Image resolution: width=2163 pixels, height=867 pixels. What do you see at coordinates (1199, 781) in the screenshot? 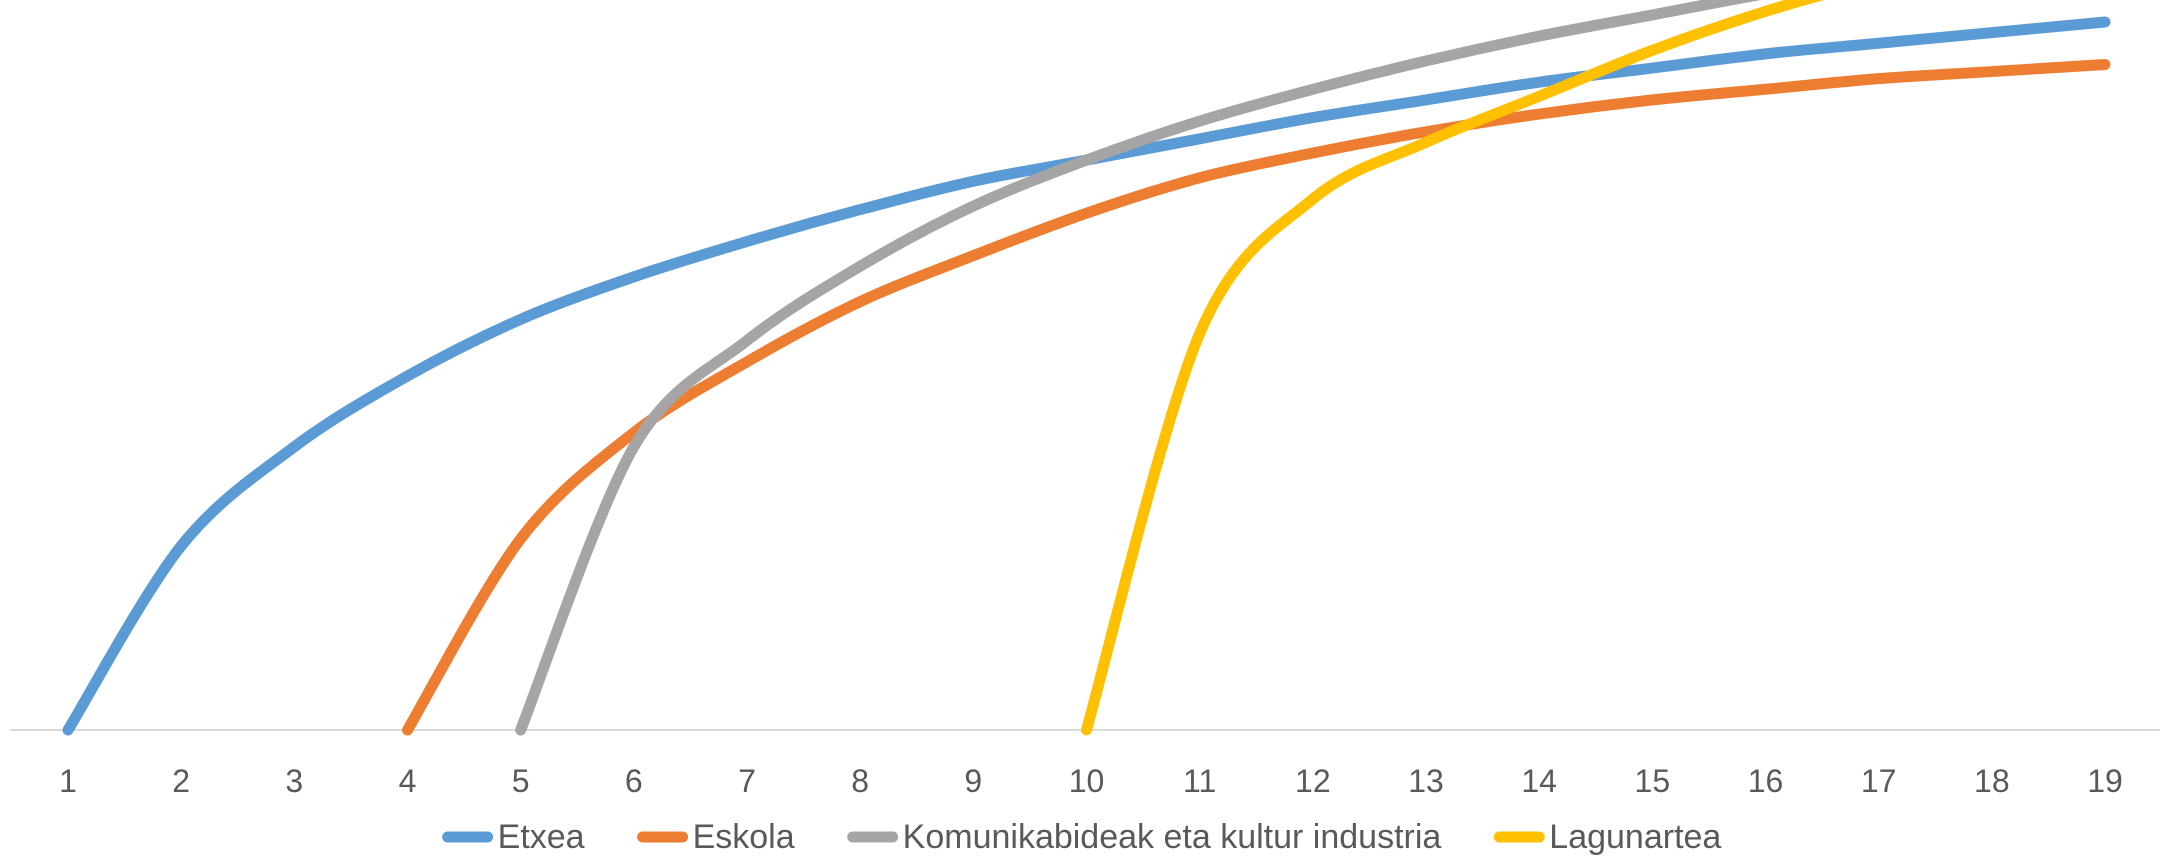
I see `x-tick-label: 11` at bounding box center [1199, 781].